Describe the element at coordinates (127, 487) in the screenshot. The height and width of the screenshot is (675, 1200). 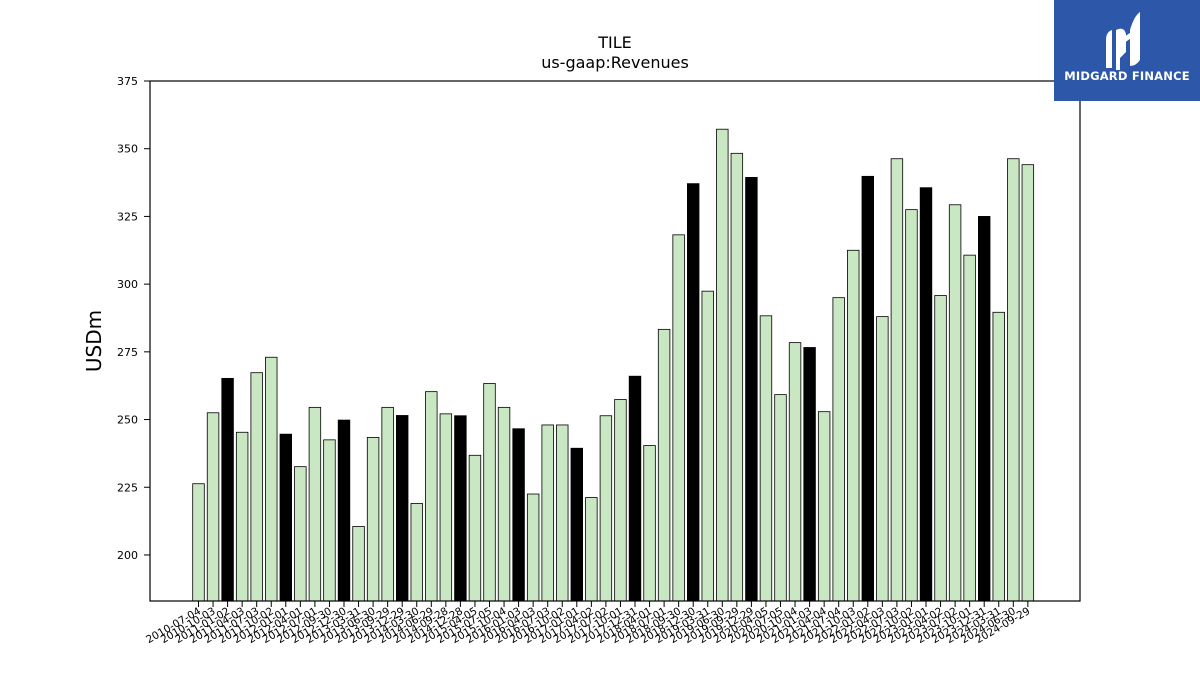
I see `y-tick-label: 225` at that location.